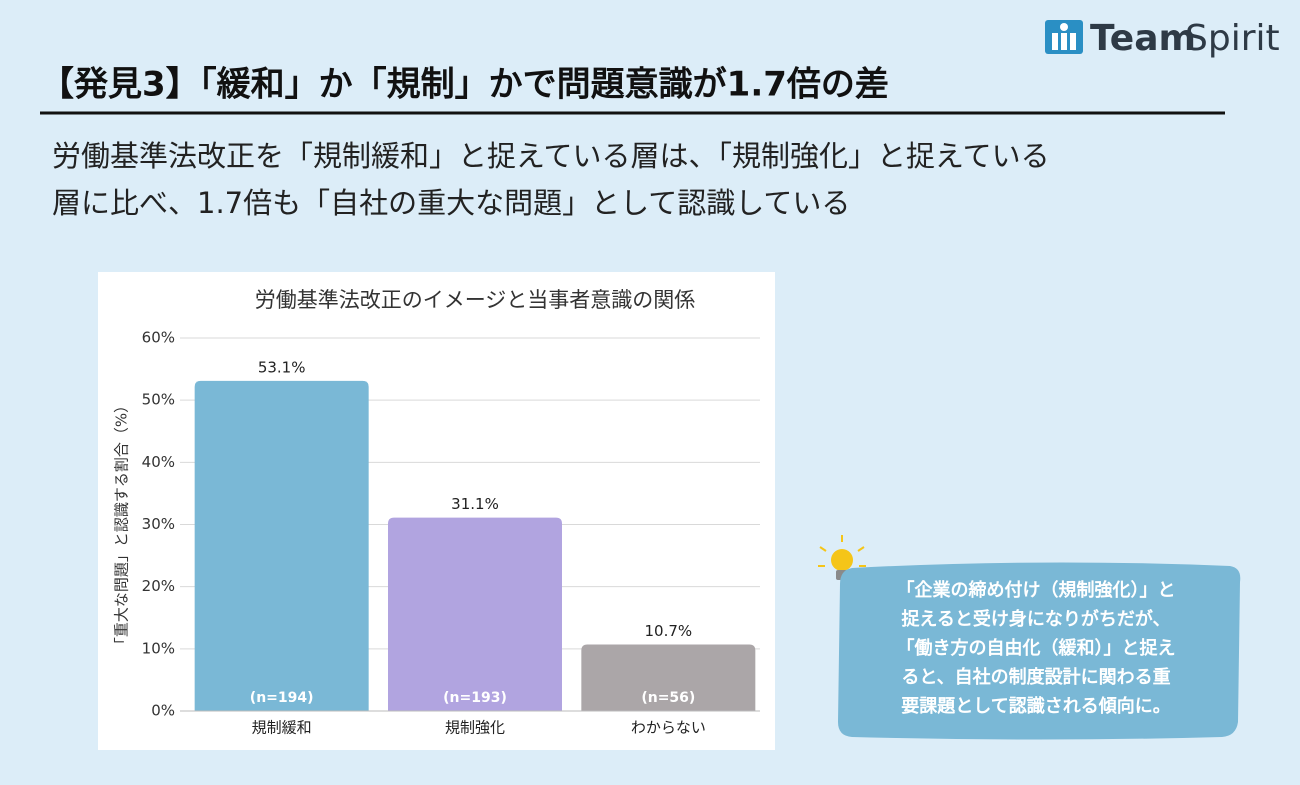 The height and width of the screenshot is (785, 1300). Describe the element at coordinates (475, 300) in the screenshot. I see `chart-title: 労働基準法改正のイメージと当事者意識の関係` at that location.